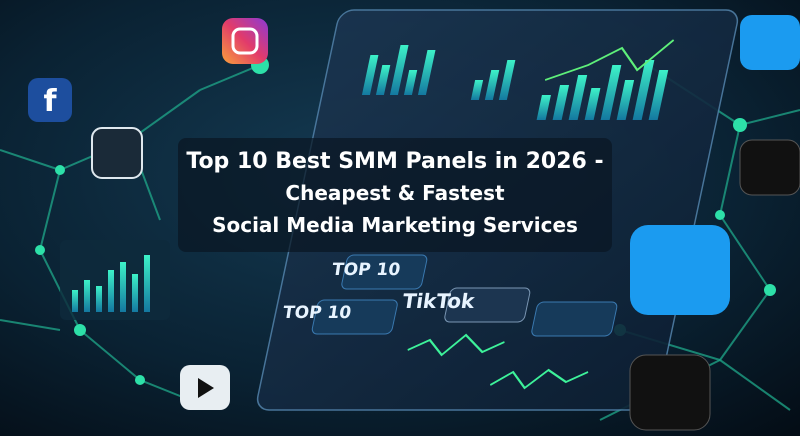 This screenshot has height=436, width=800. What do you see at coordinates (394, 161) in the screenshot?
I see `title-line: Top 10 Best SMM Panels in 2026 -` at bounding box center [394, 161].